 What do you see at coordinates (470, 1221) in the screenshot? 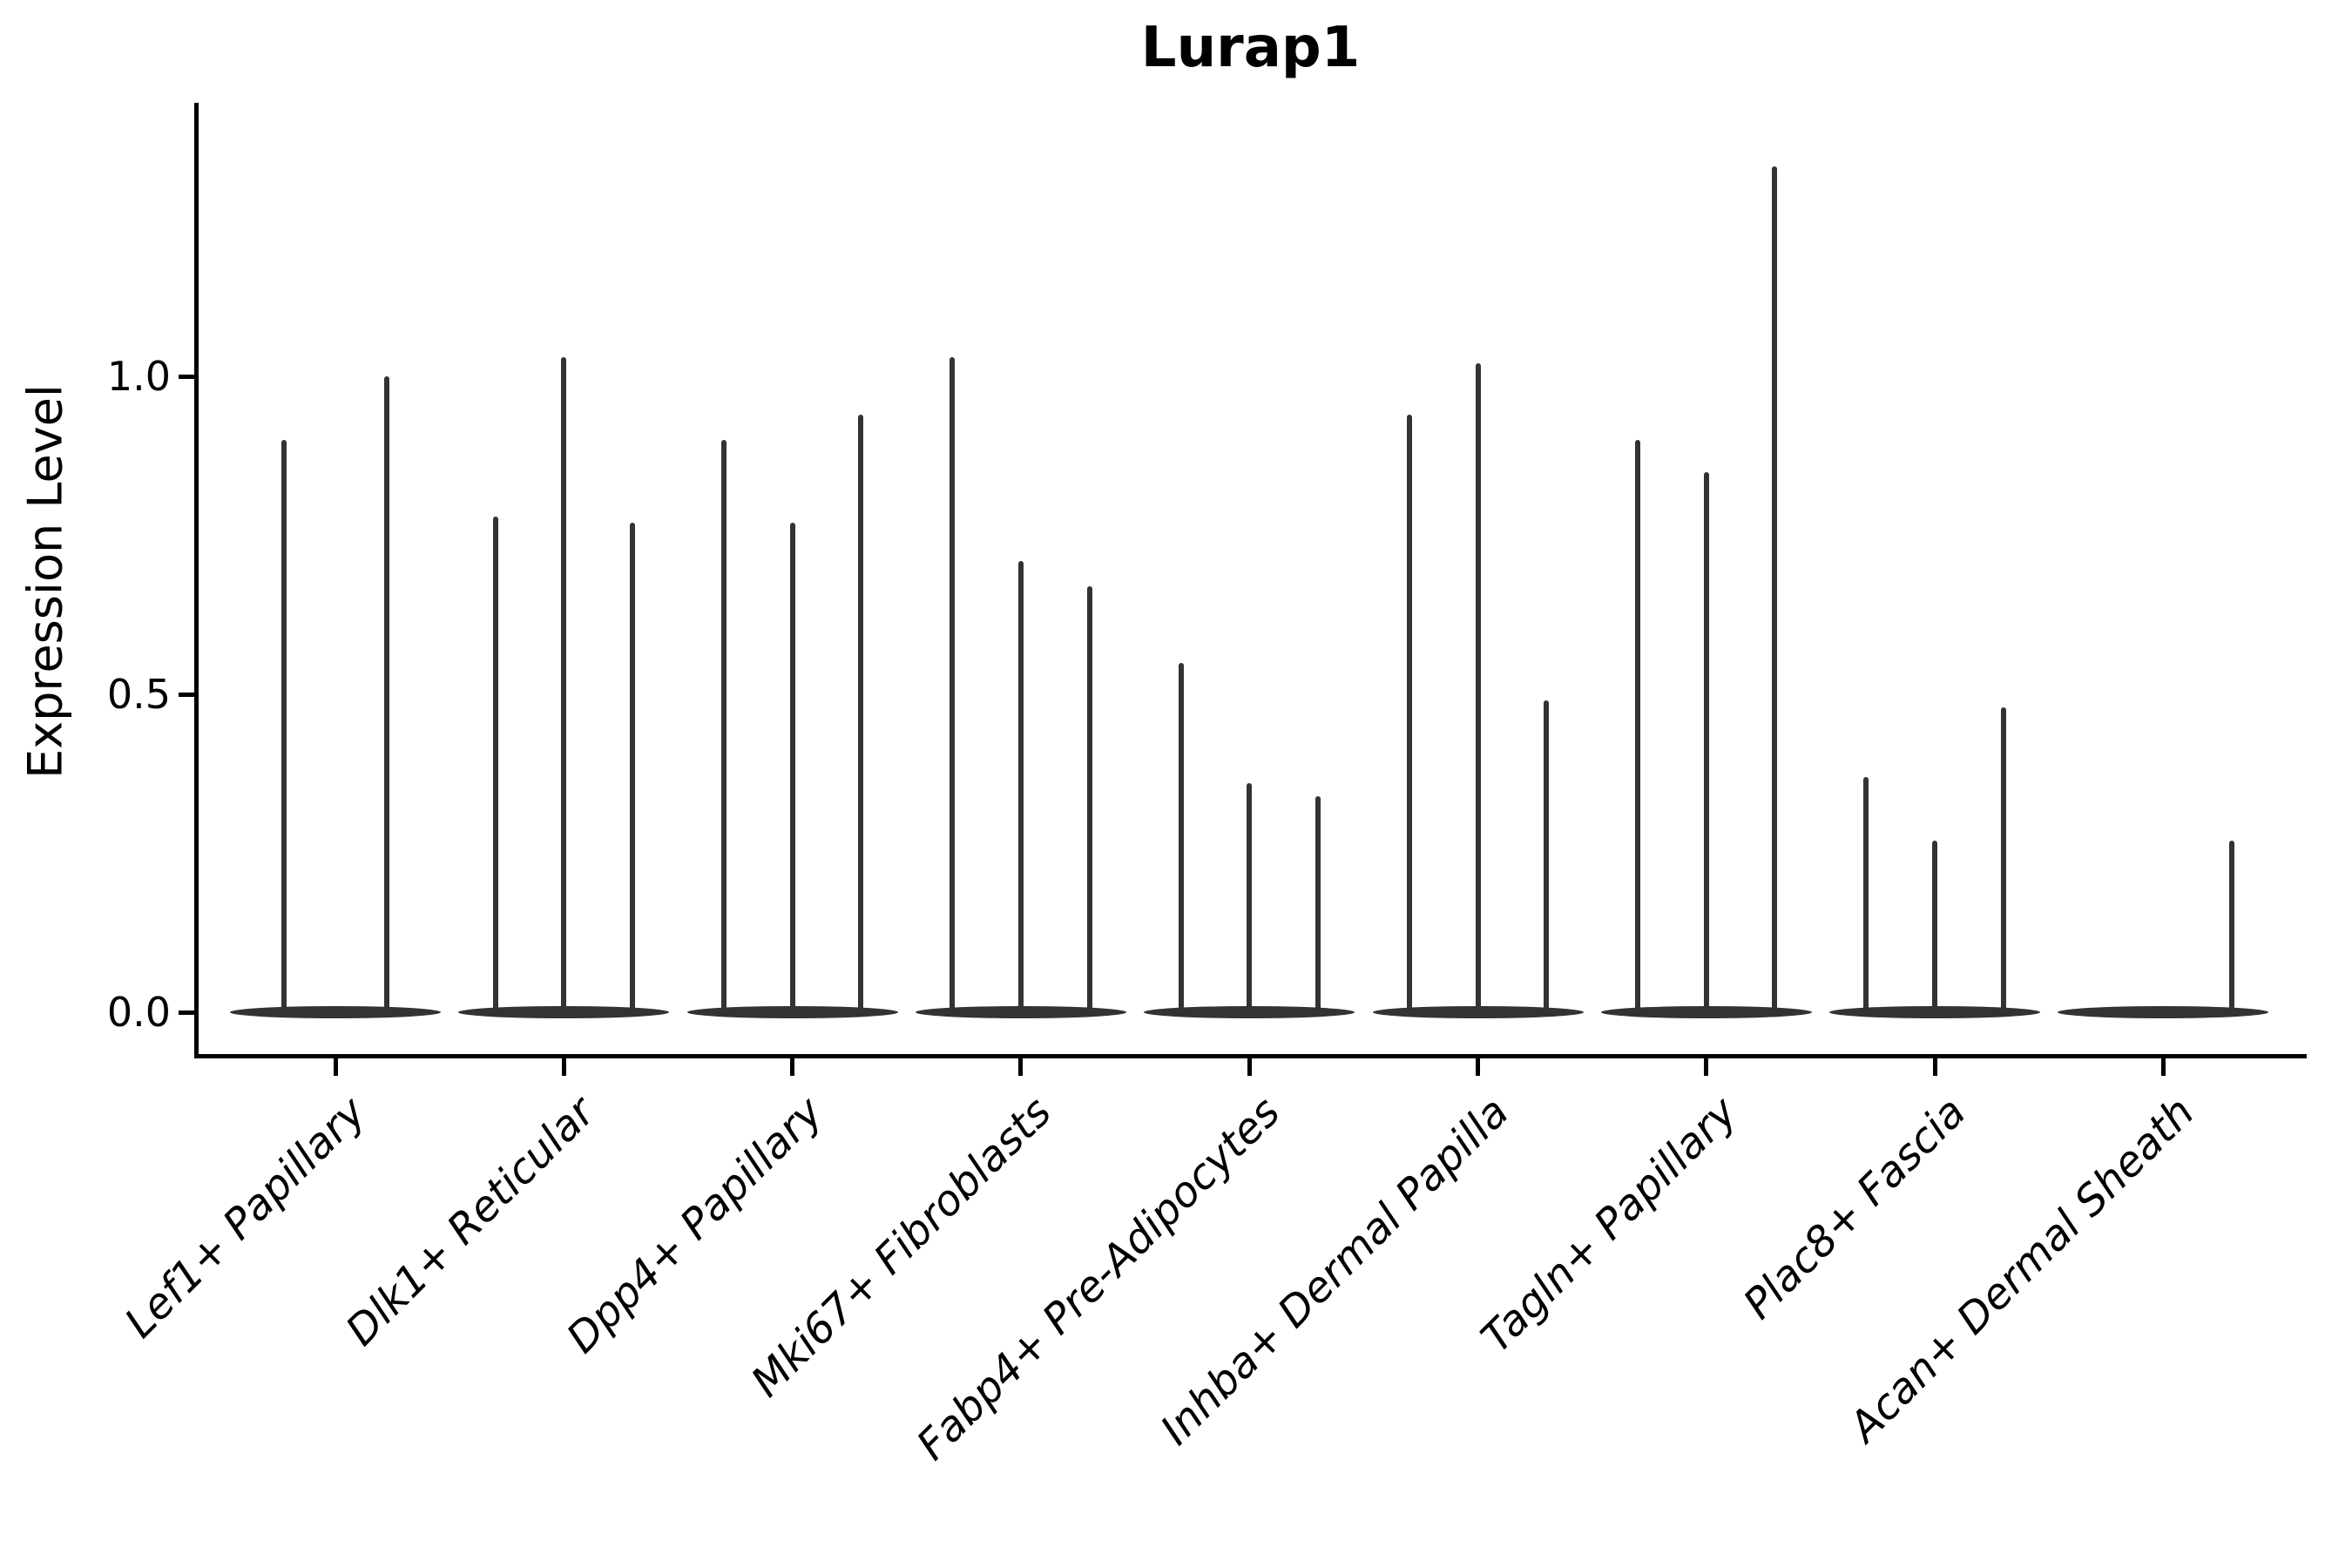
I see `x-axis-label: Dlk1+ Reticular` at bounding box center [470, 1221].